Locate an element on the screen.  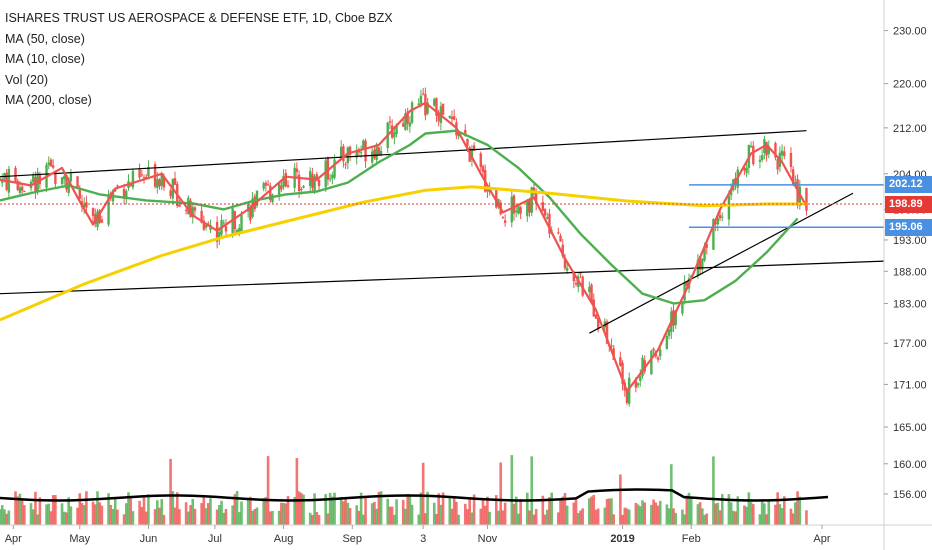
y-tick-label: 220.00 is located at coordinates (910, 85).